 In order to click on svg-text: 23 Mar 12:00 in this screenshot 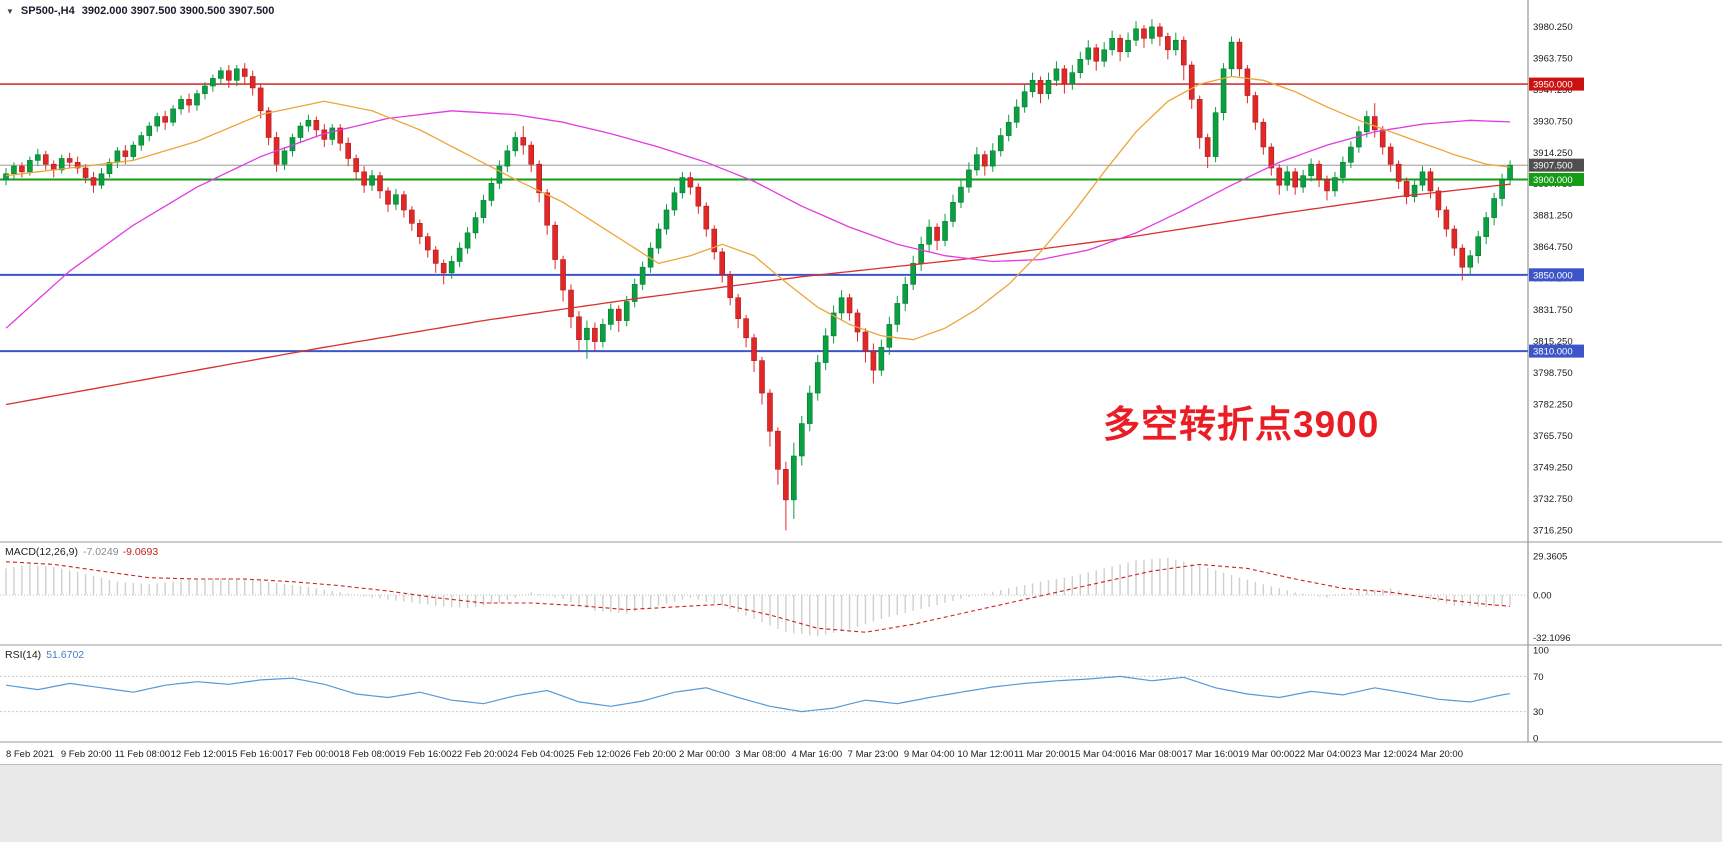, I will do `click(1379, 754)`.